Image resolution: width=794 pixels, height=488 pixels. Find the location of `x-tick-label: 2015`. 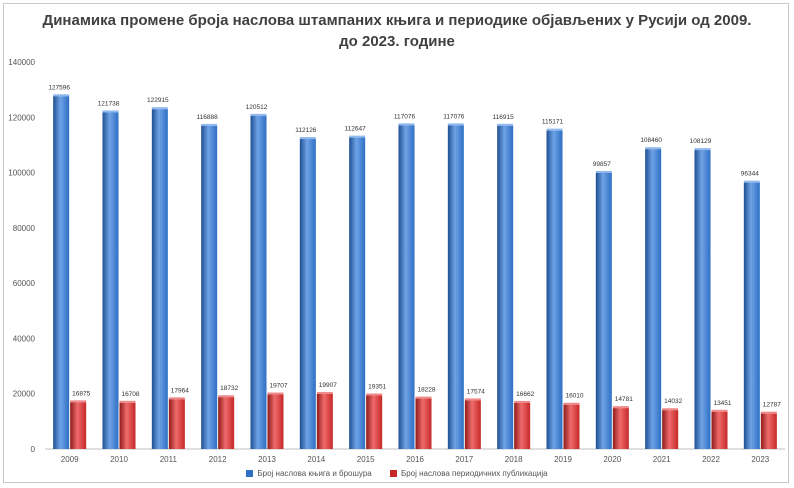

x-tick-label: 2015 is located at coordinates (366, 459).